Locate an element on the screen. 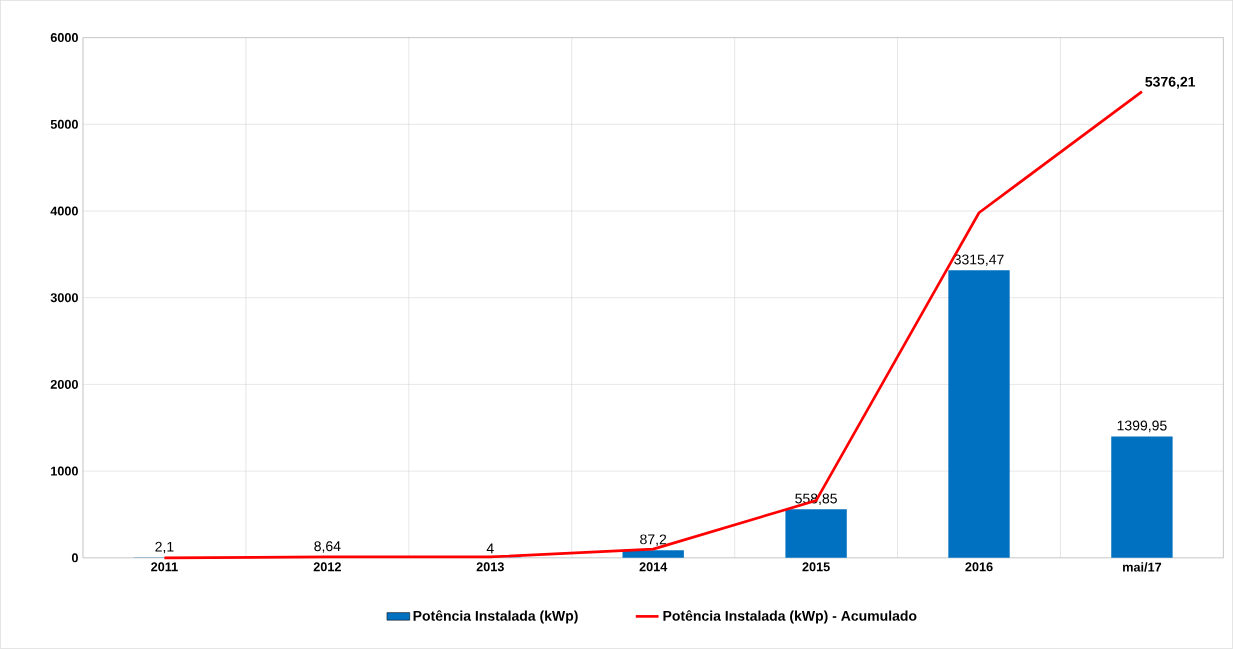 The height and width of the screenshot is (649, 1233). y-tick-label: 4000 is located at coordinates (64, 211).